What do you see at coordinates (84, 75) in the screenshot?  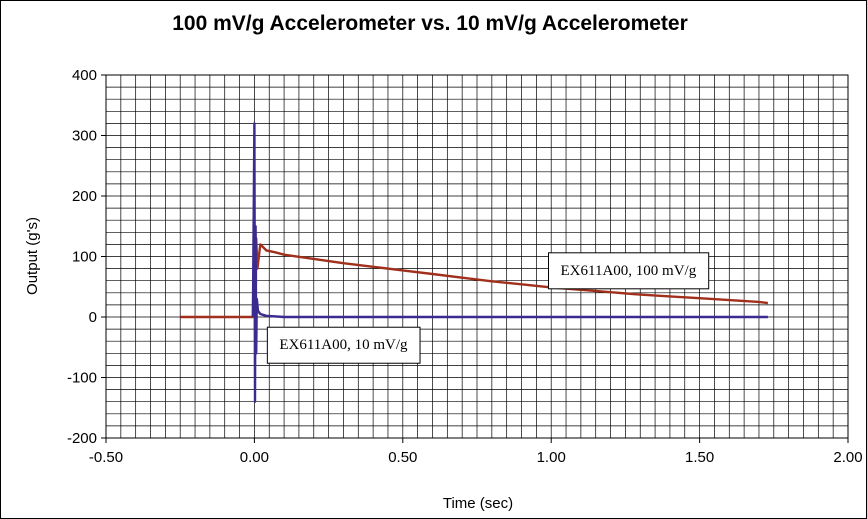 I see `y-tick-label: 400` at bounding box center [84, 75].